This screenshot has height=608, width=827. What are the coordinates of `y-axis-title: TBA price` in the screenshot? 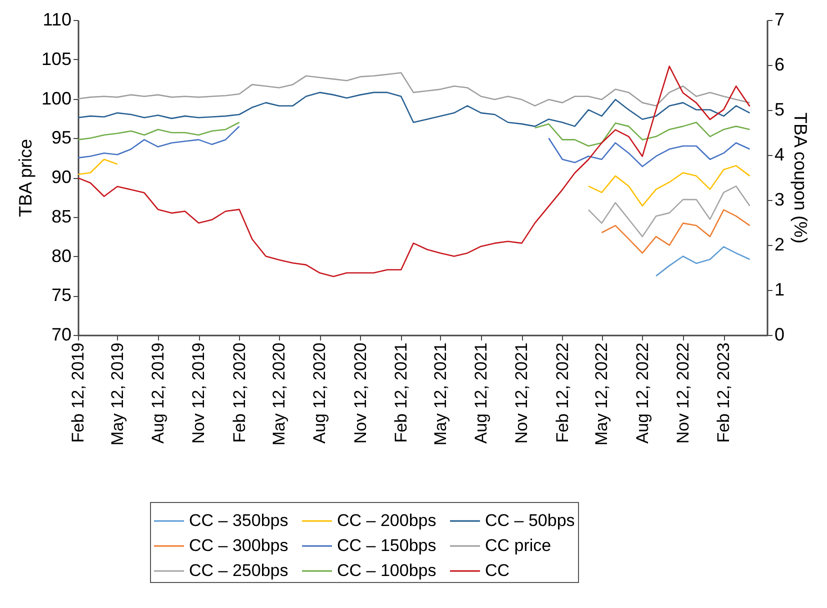 It's located at (25, 178).